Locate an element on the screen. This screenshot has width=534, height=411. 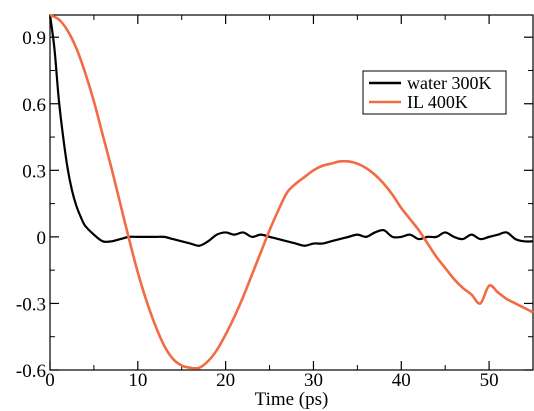
x-tick-label: 0 is located at coordinates (50, 380).